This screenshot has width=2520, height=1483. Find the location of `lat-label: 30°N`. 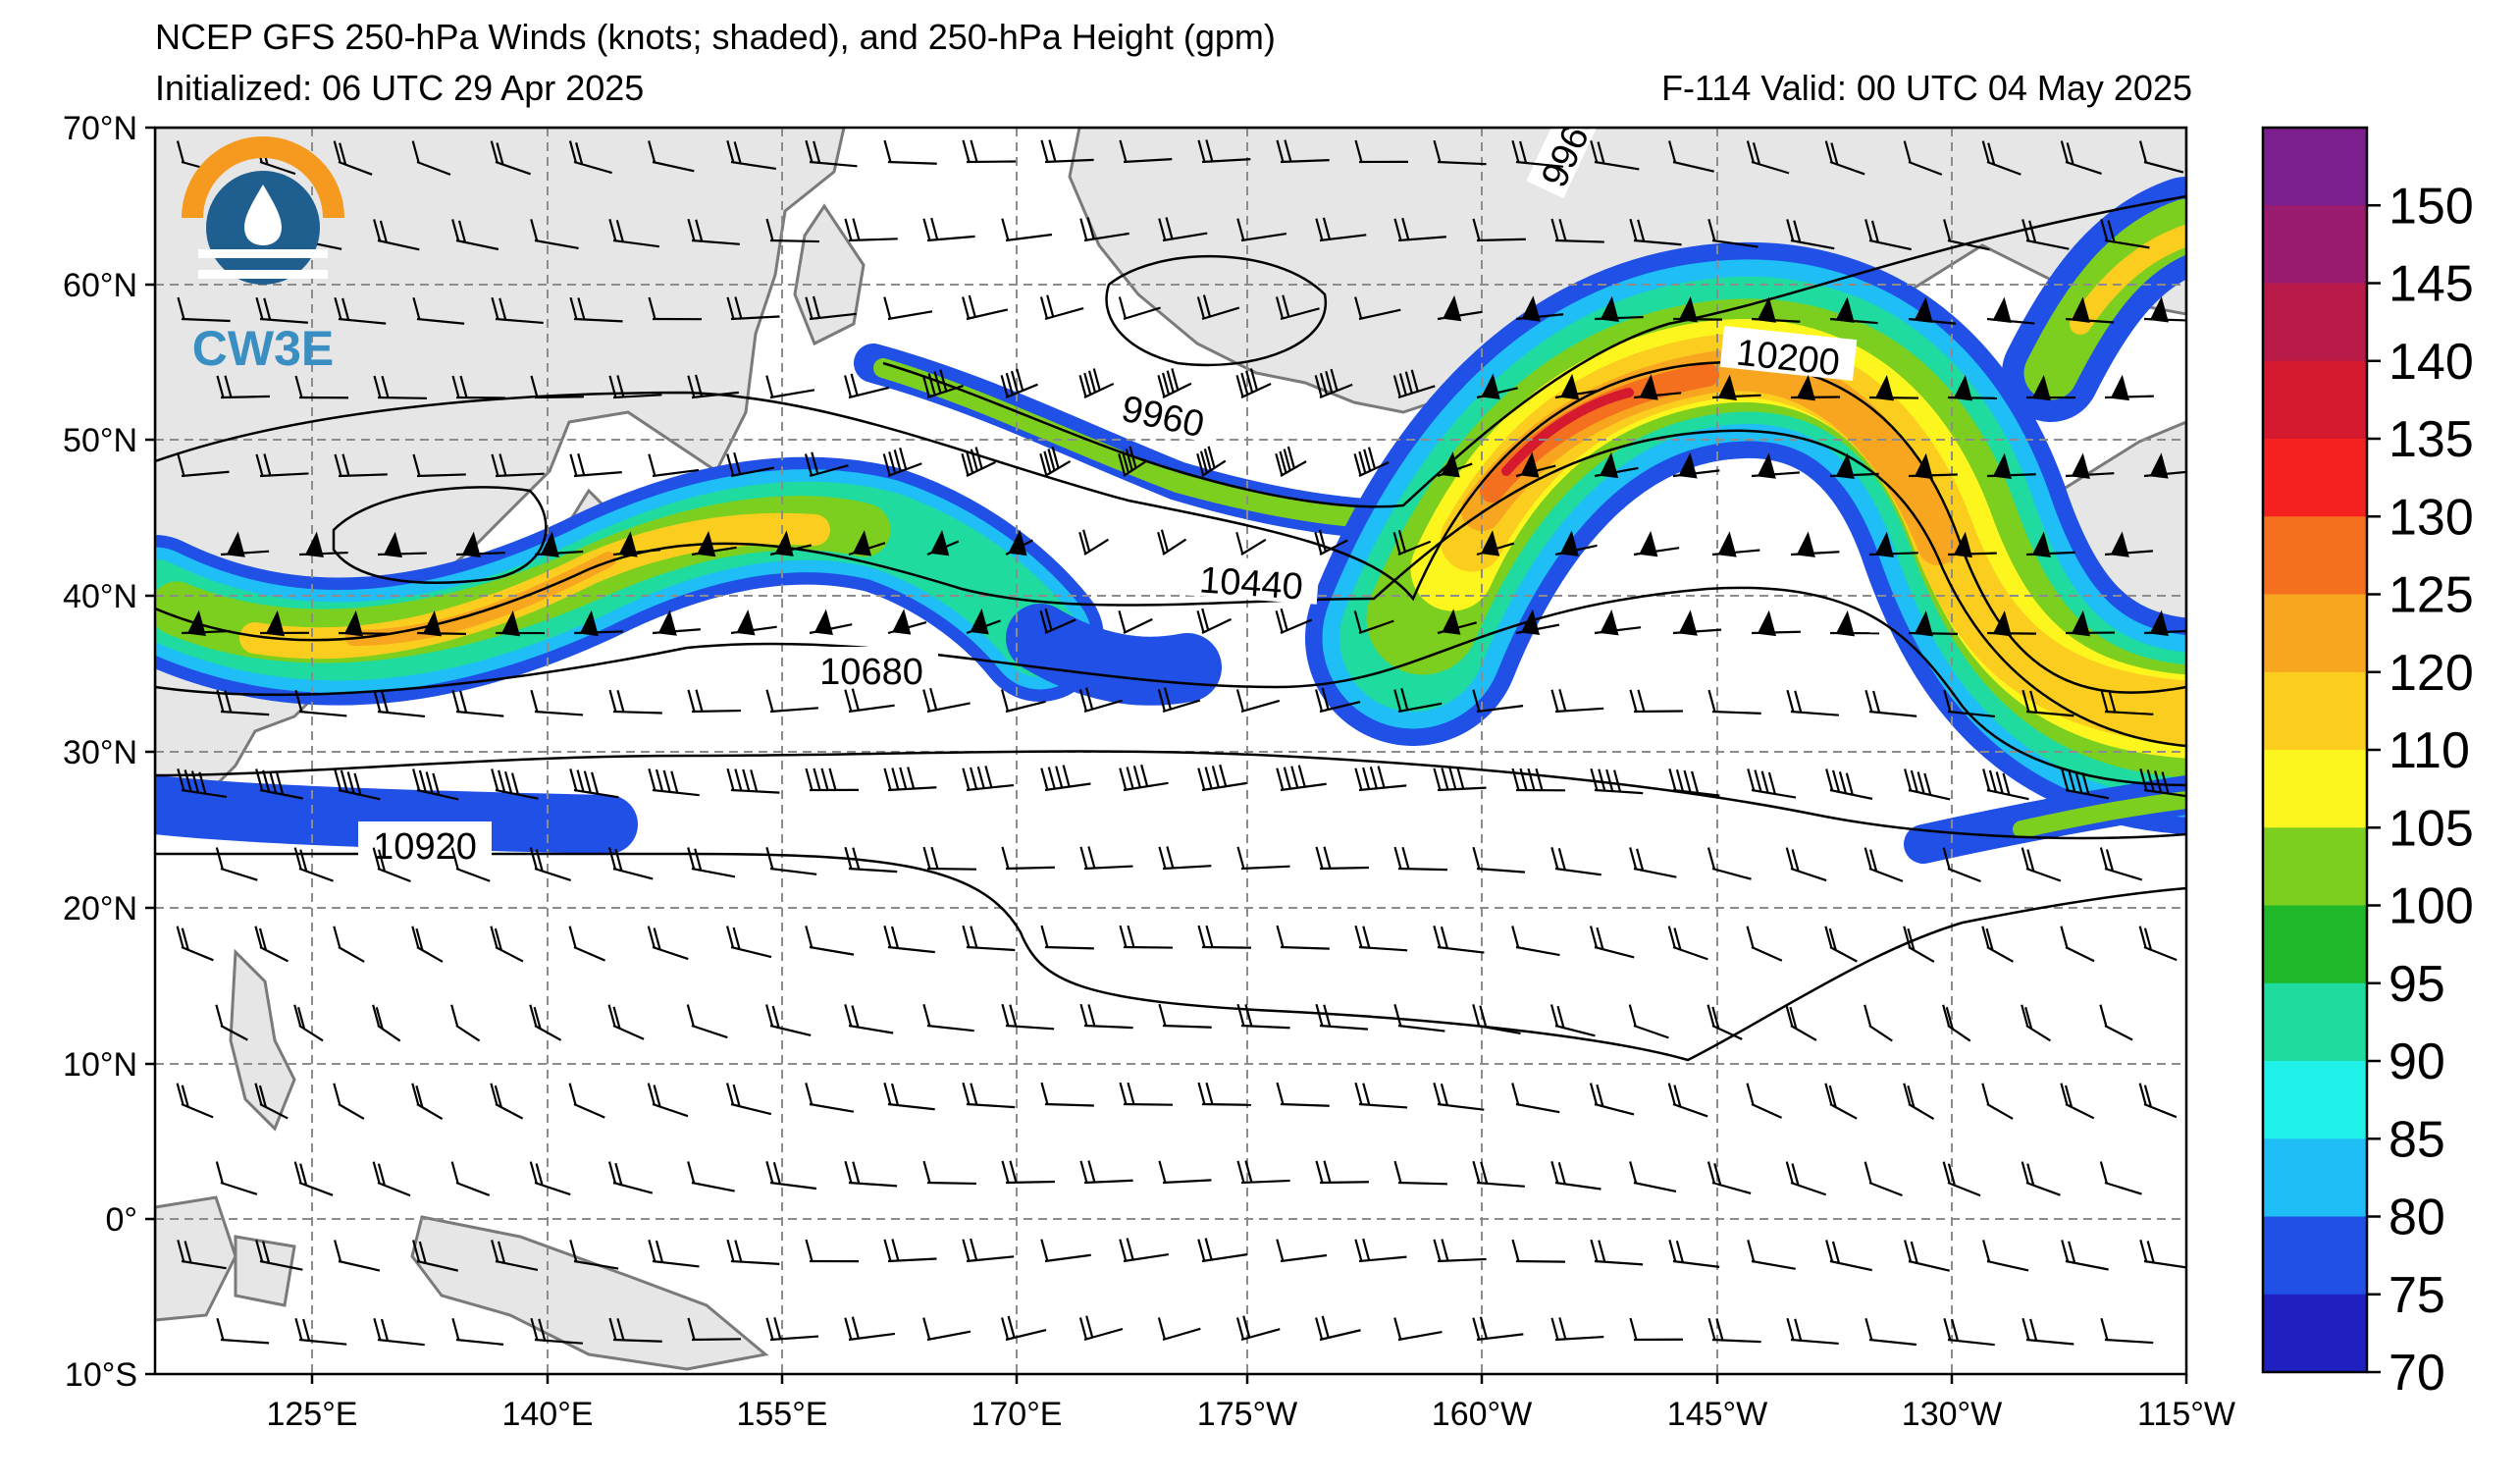

lat-label: 30°N is located at coordinates (100, 753).